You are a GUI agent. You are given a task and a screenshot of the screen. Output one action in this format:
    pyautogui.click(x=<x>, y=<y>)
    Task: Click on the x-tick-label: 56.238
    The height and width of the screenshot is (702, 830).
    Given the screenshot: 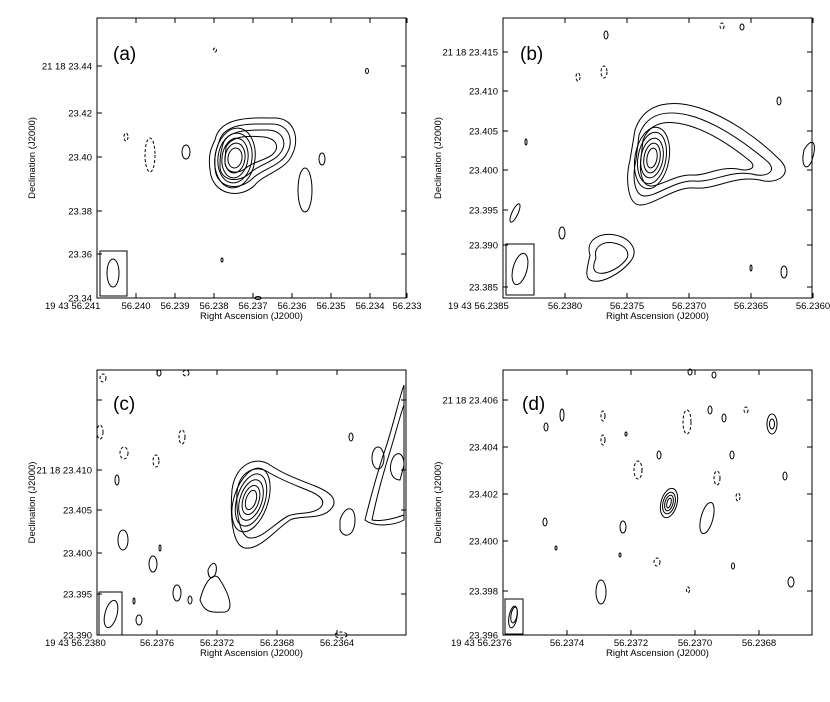 What is the action you would take?
    pyautogui.click(x=213, y=306)
    